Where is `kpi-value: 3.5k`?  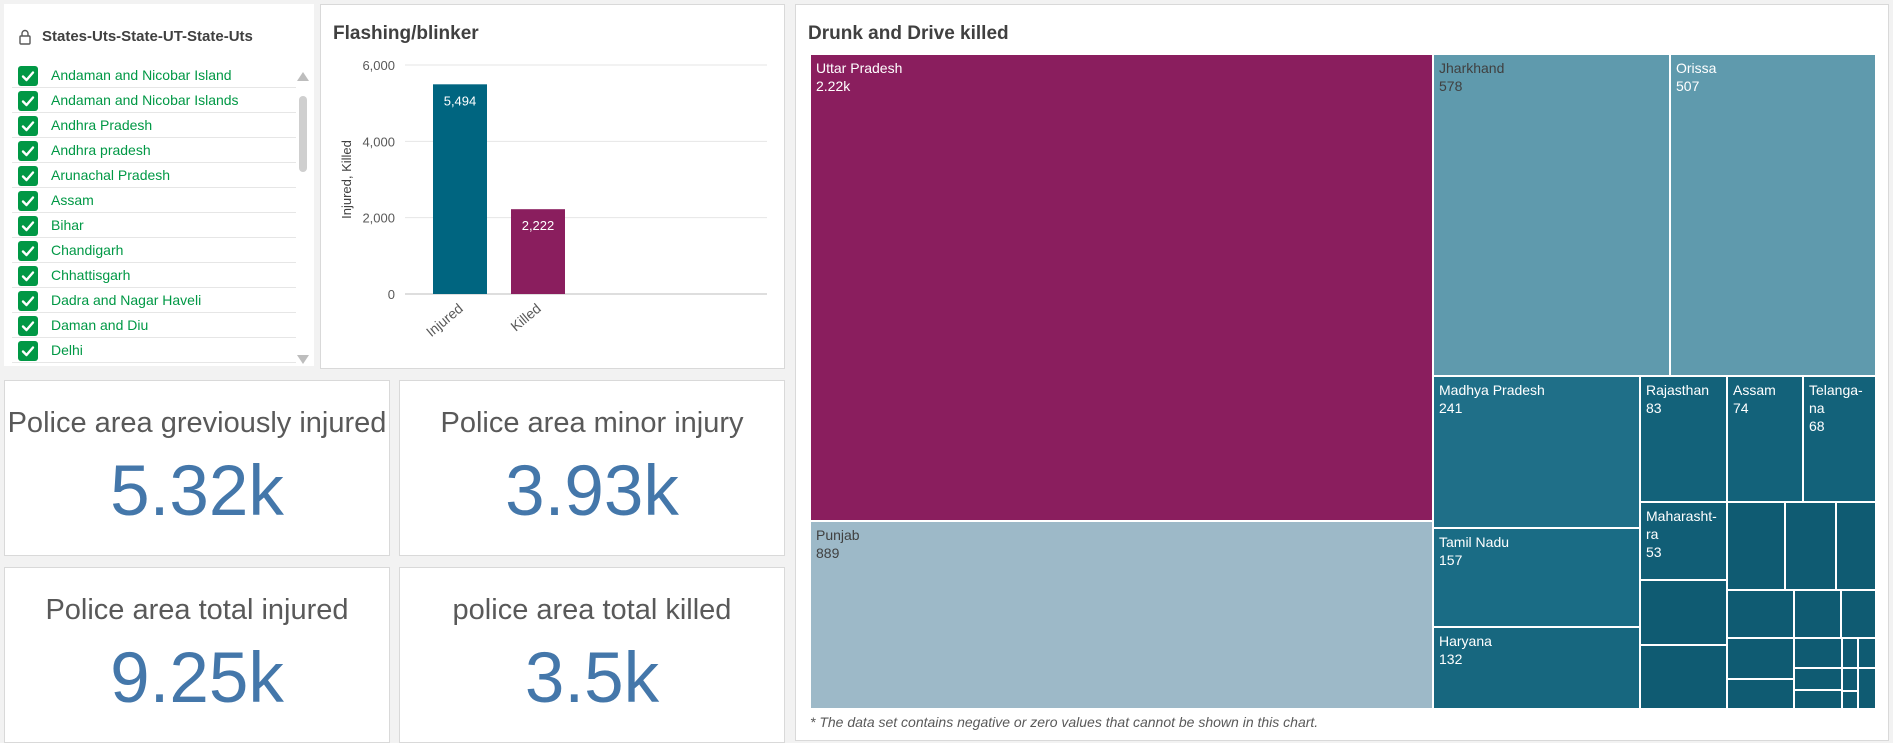 kpi-value: 3.5k is located at coordinates (592, 678).